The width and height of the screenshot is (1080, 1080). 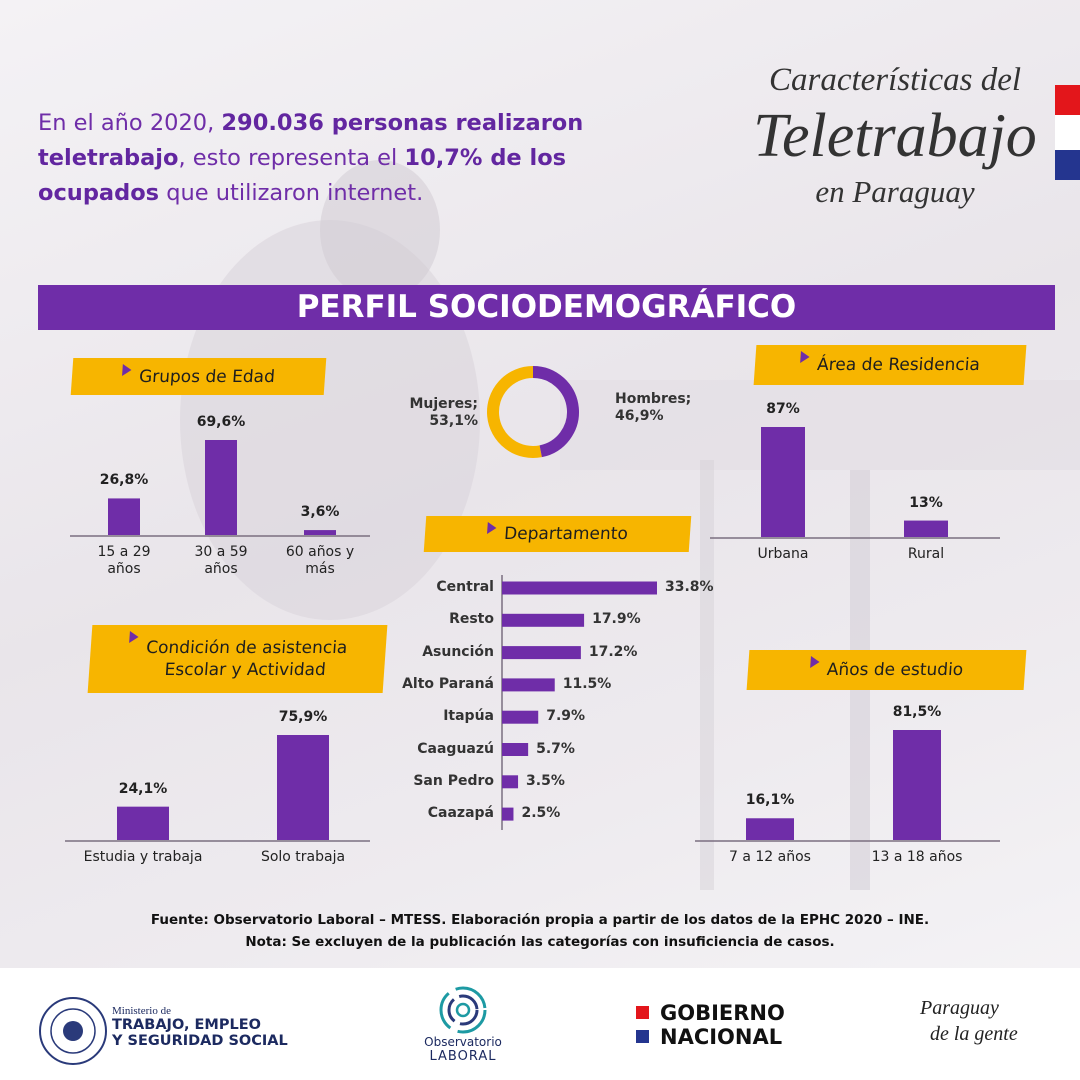 I want to click on value-label: 11.5%, so click(x=587, y=683).